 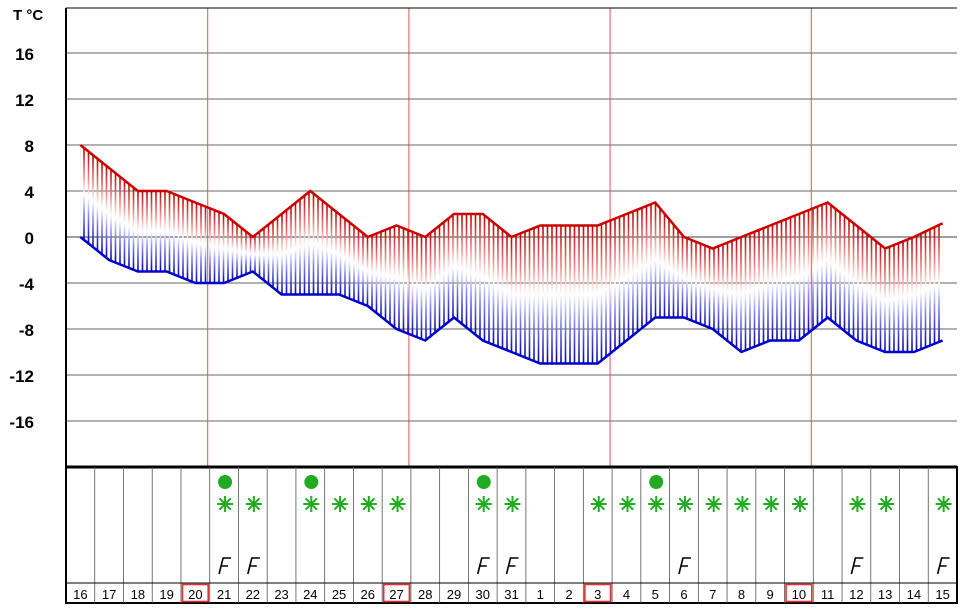 I want to click on y-tick-label: -4, so click(x=27, y=284).